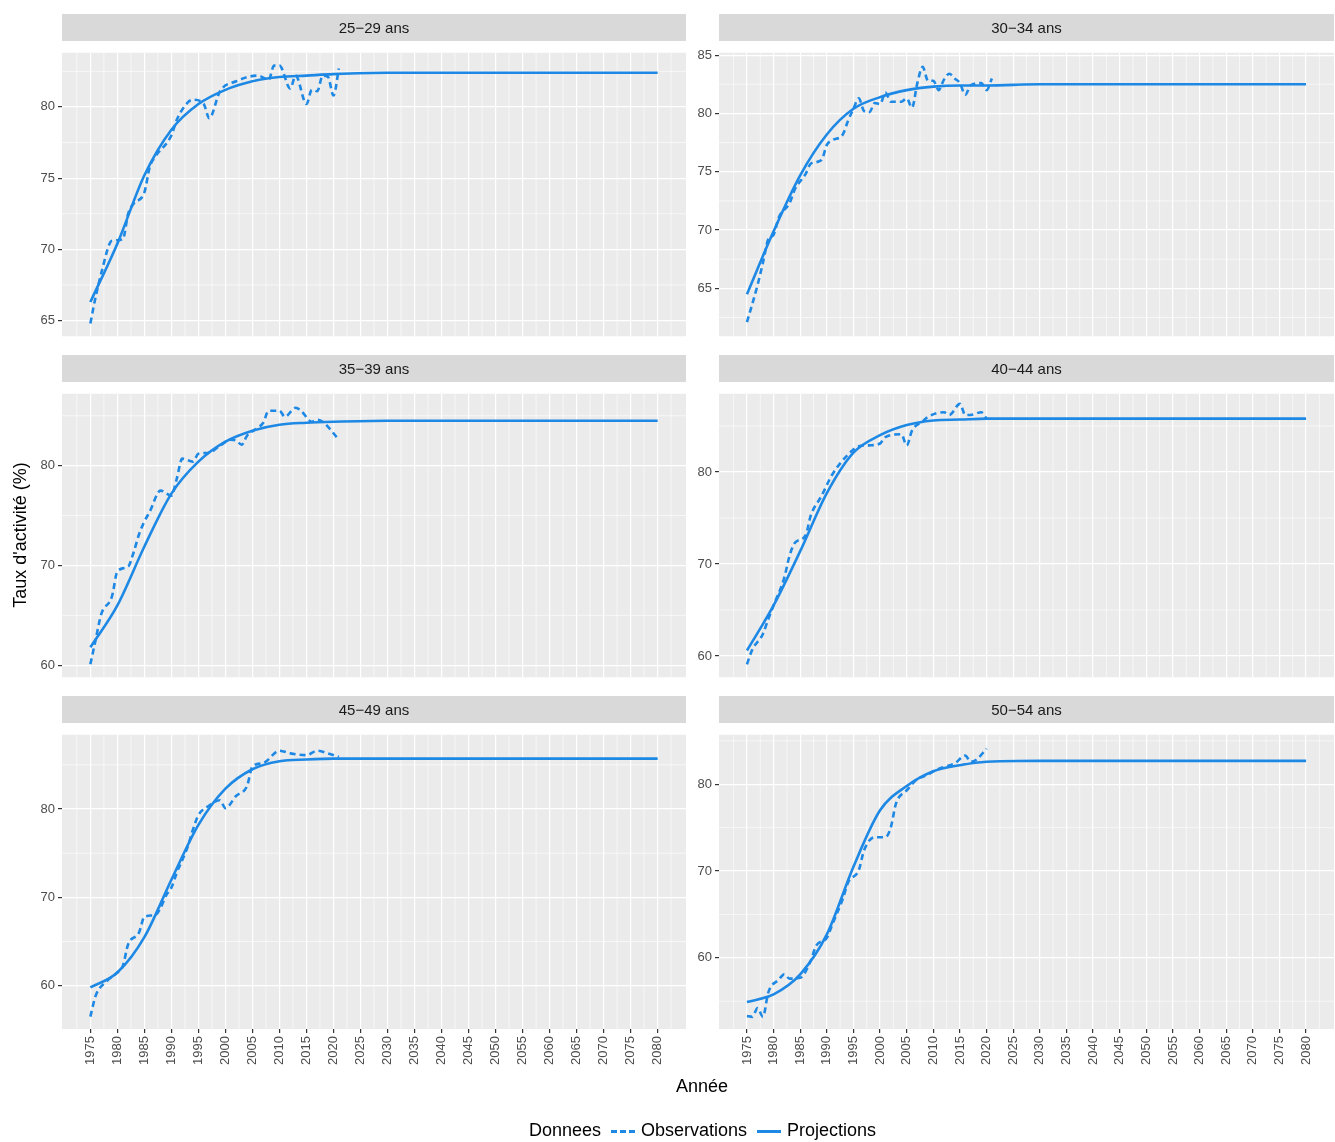 The width and height of the screenshot is (1335, 1142). I want to click on chart-title: 25−29 ans, so click(374, 27).